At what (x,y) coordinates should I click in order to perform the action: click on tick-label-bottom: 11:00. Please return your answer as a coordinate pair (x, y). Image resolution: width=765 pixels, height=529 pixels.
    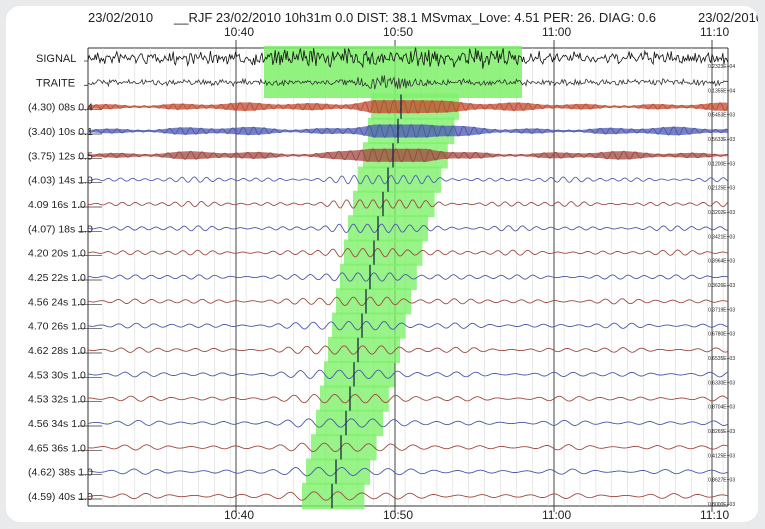
    Looking at the image, I should click on (556, 515).